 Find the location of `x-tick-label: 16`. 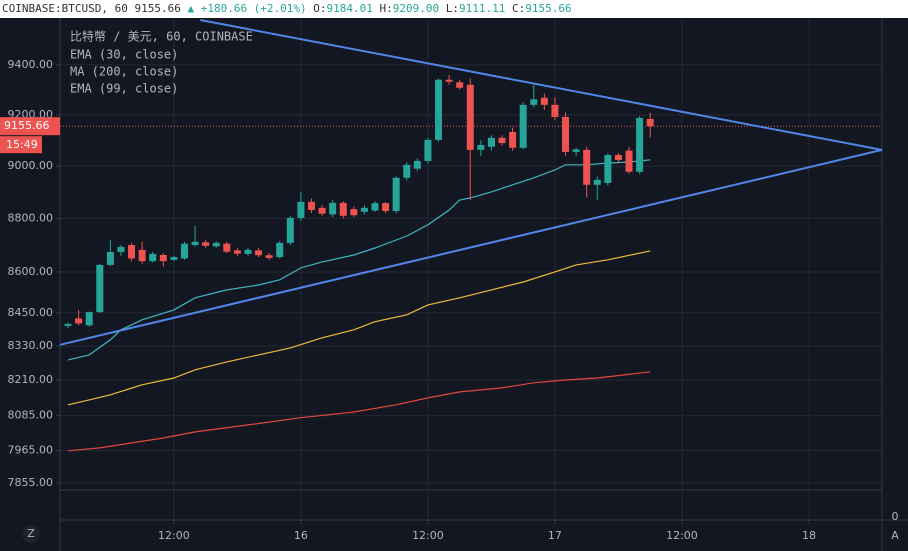

x-tick-label: 16 is located at coordinates (301, 535).